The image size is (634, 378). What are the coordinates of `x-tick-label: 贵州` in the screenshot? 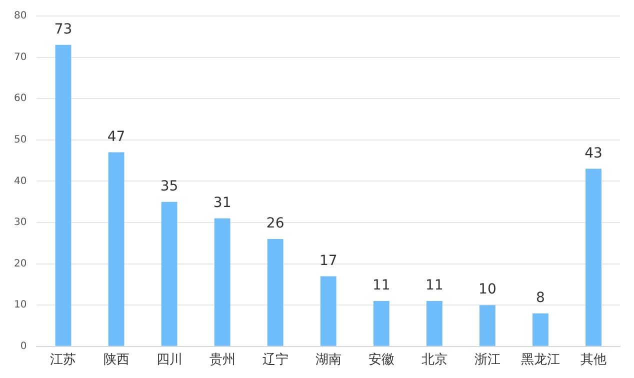 It's located at (222, 360).